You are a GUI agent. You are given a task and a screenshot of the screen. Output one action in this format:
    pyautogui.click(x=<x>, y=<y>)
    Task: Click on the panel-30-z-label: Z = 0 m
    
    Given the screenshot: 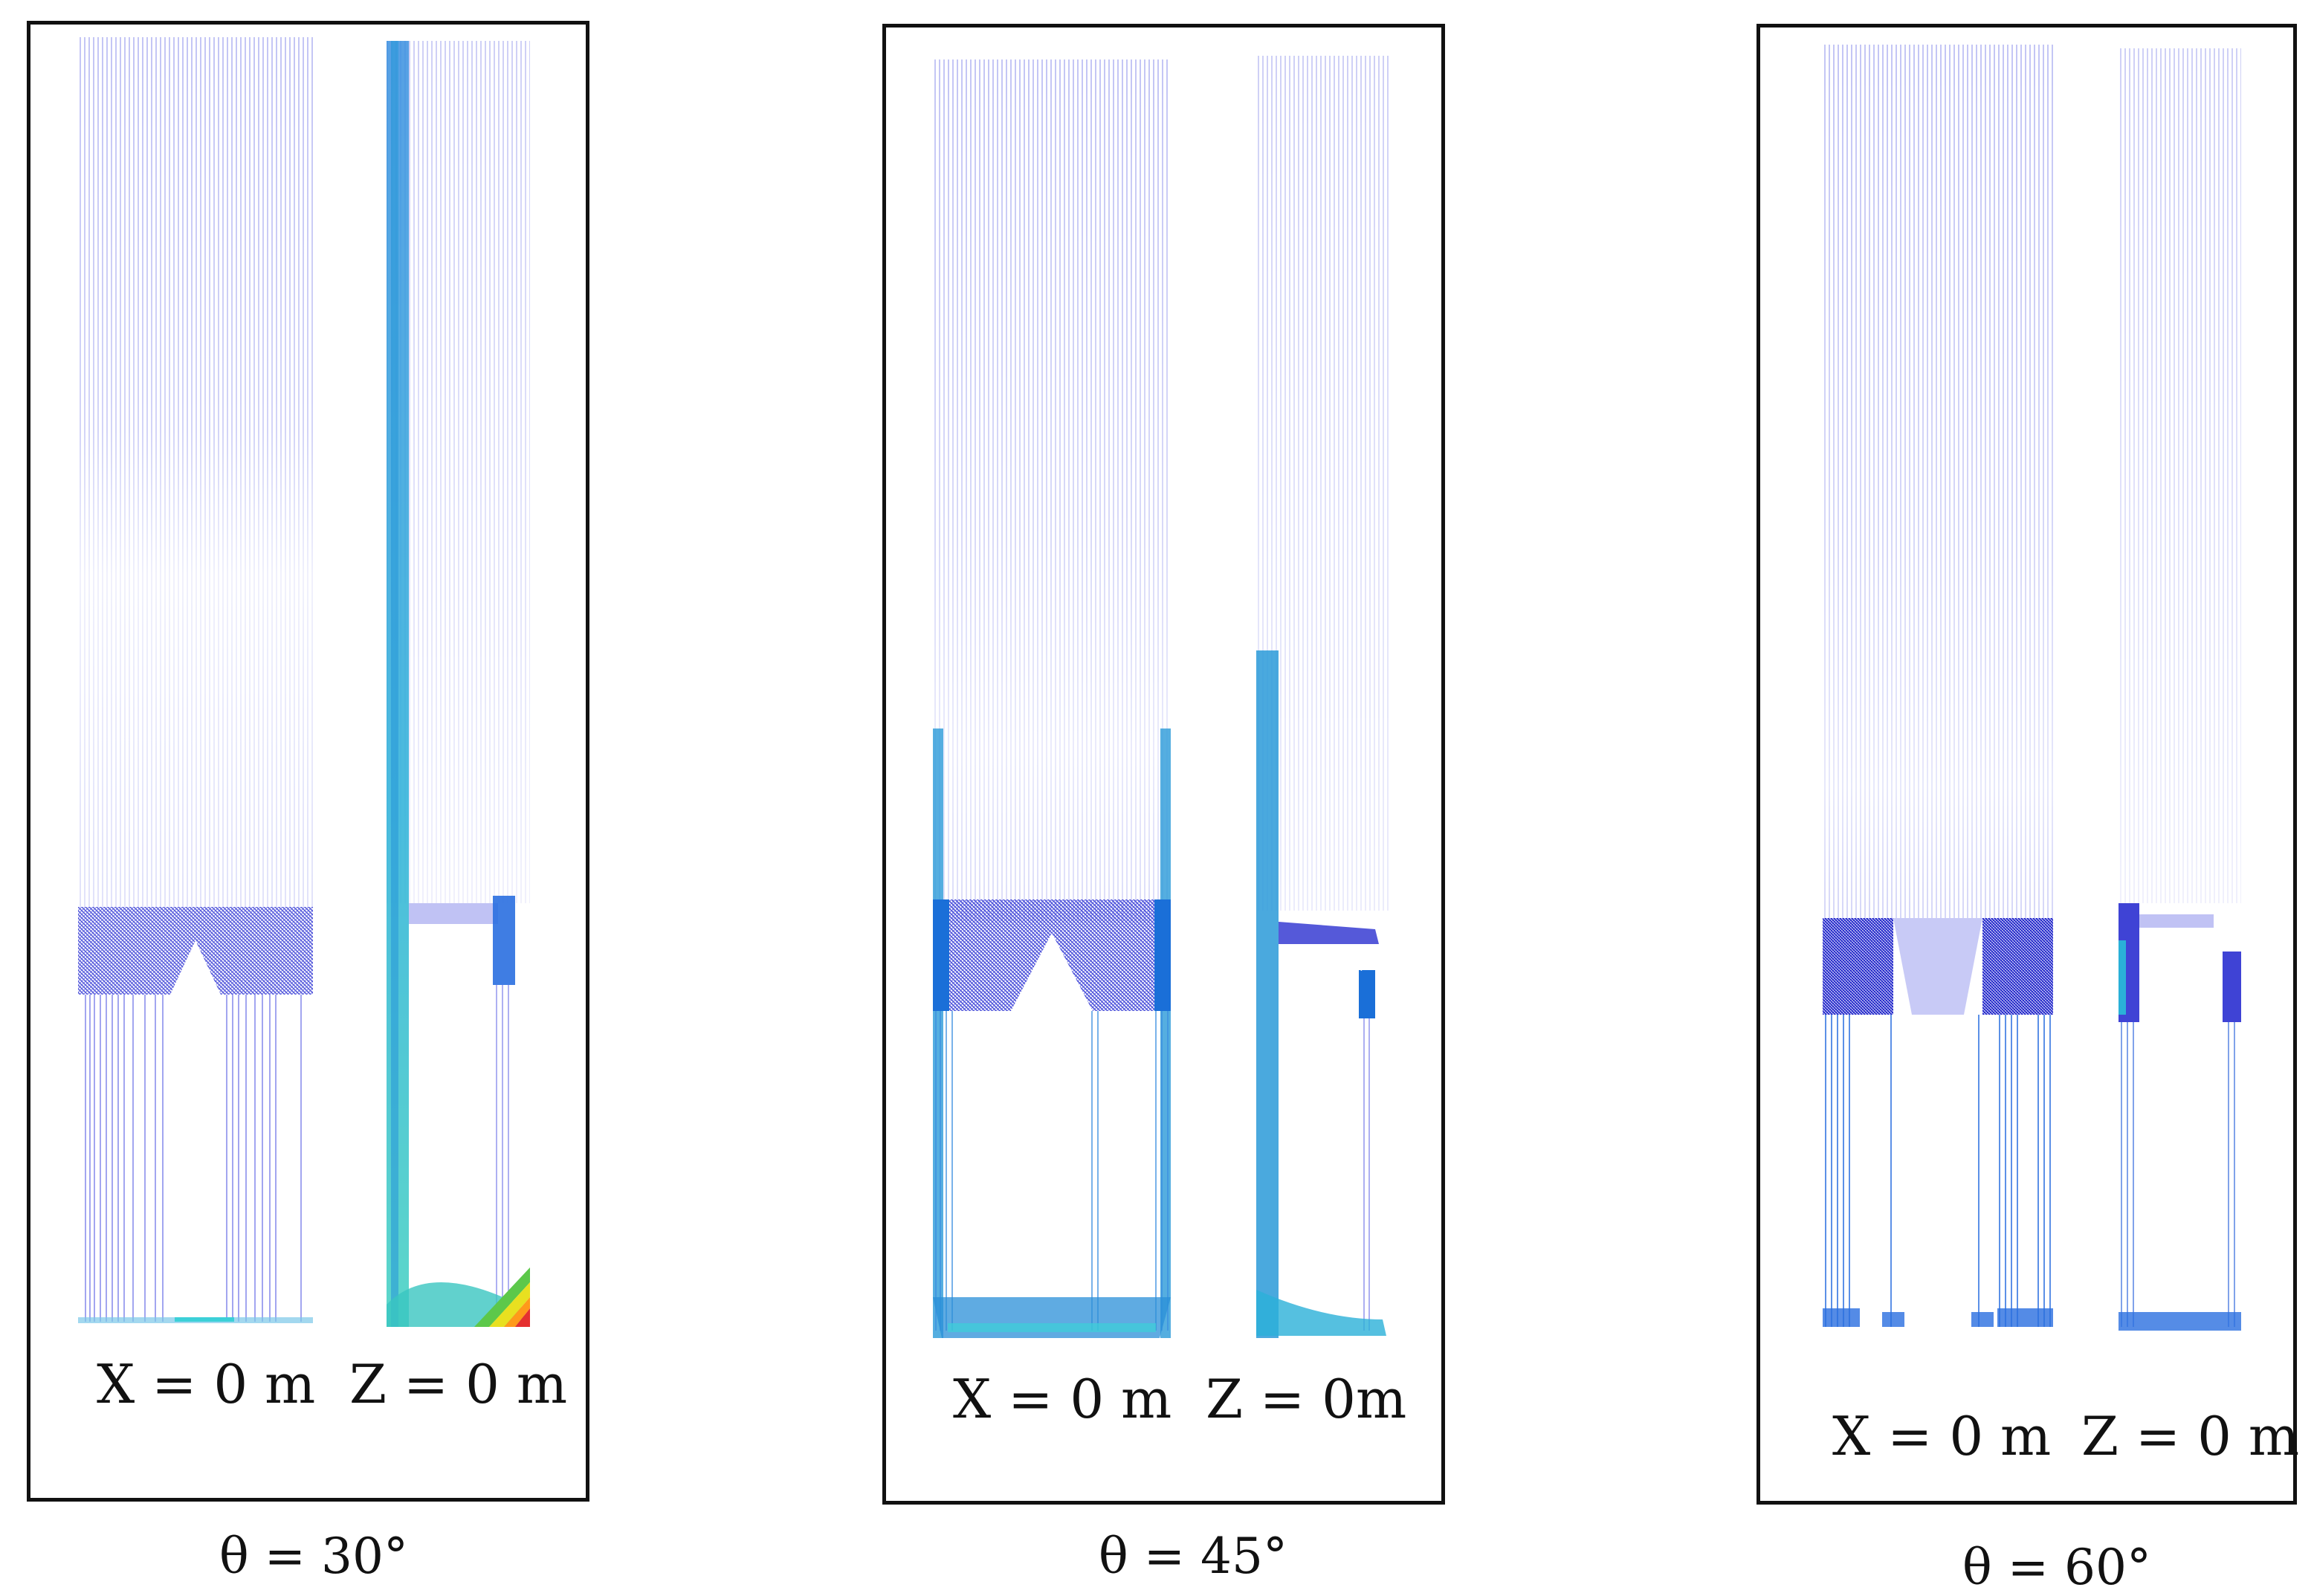 What is the action you would take?
    pyautogui.click(x=459, y=1384)
    